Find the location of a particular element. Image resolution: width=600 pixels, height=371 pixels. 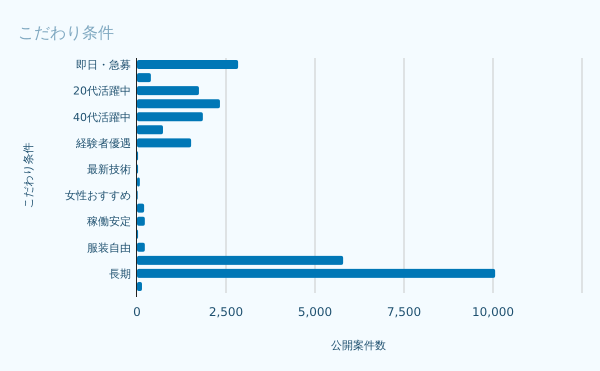

y-tick-label: 経験者優遇 is located at coordinates (103, 143).